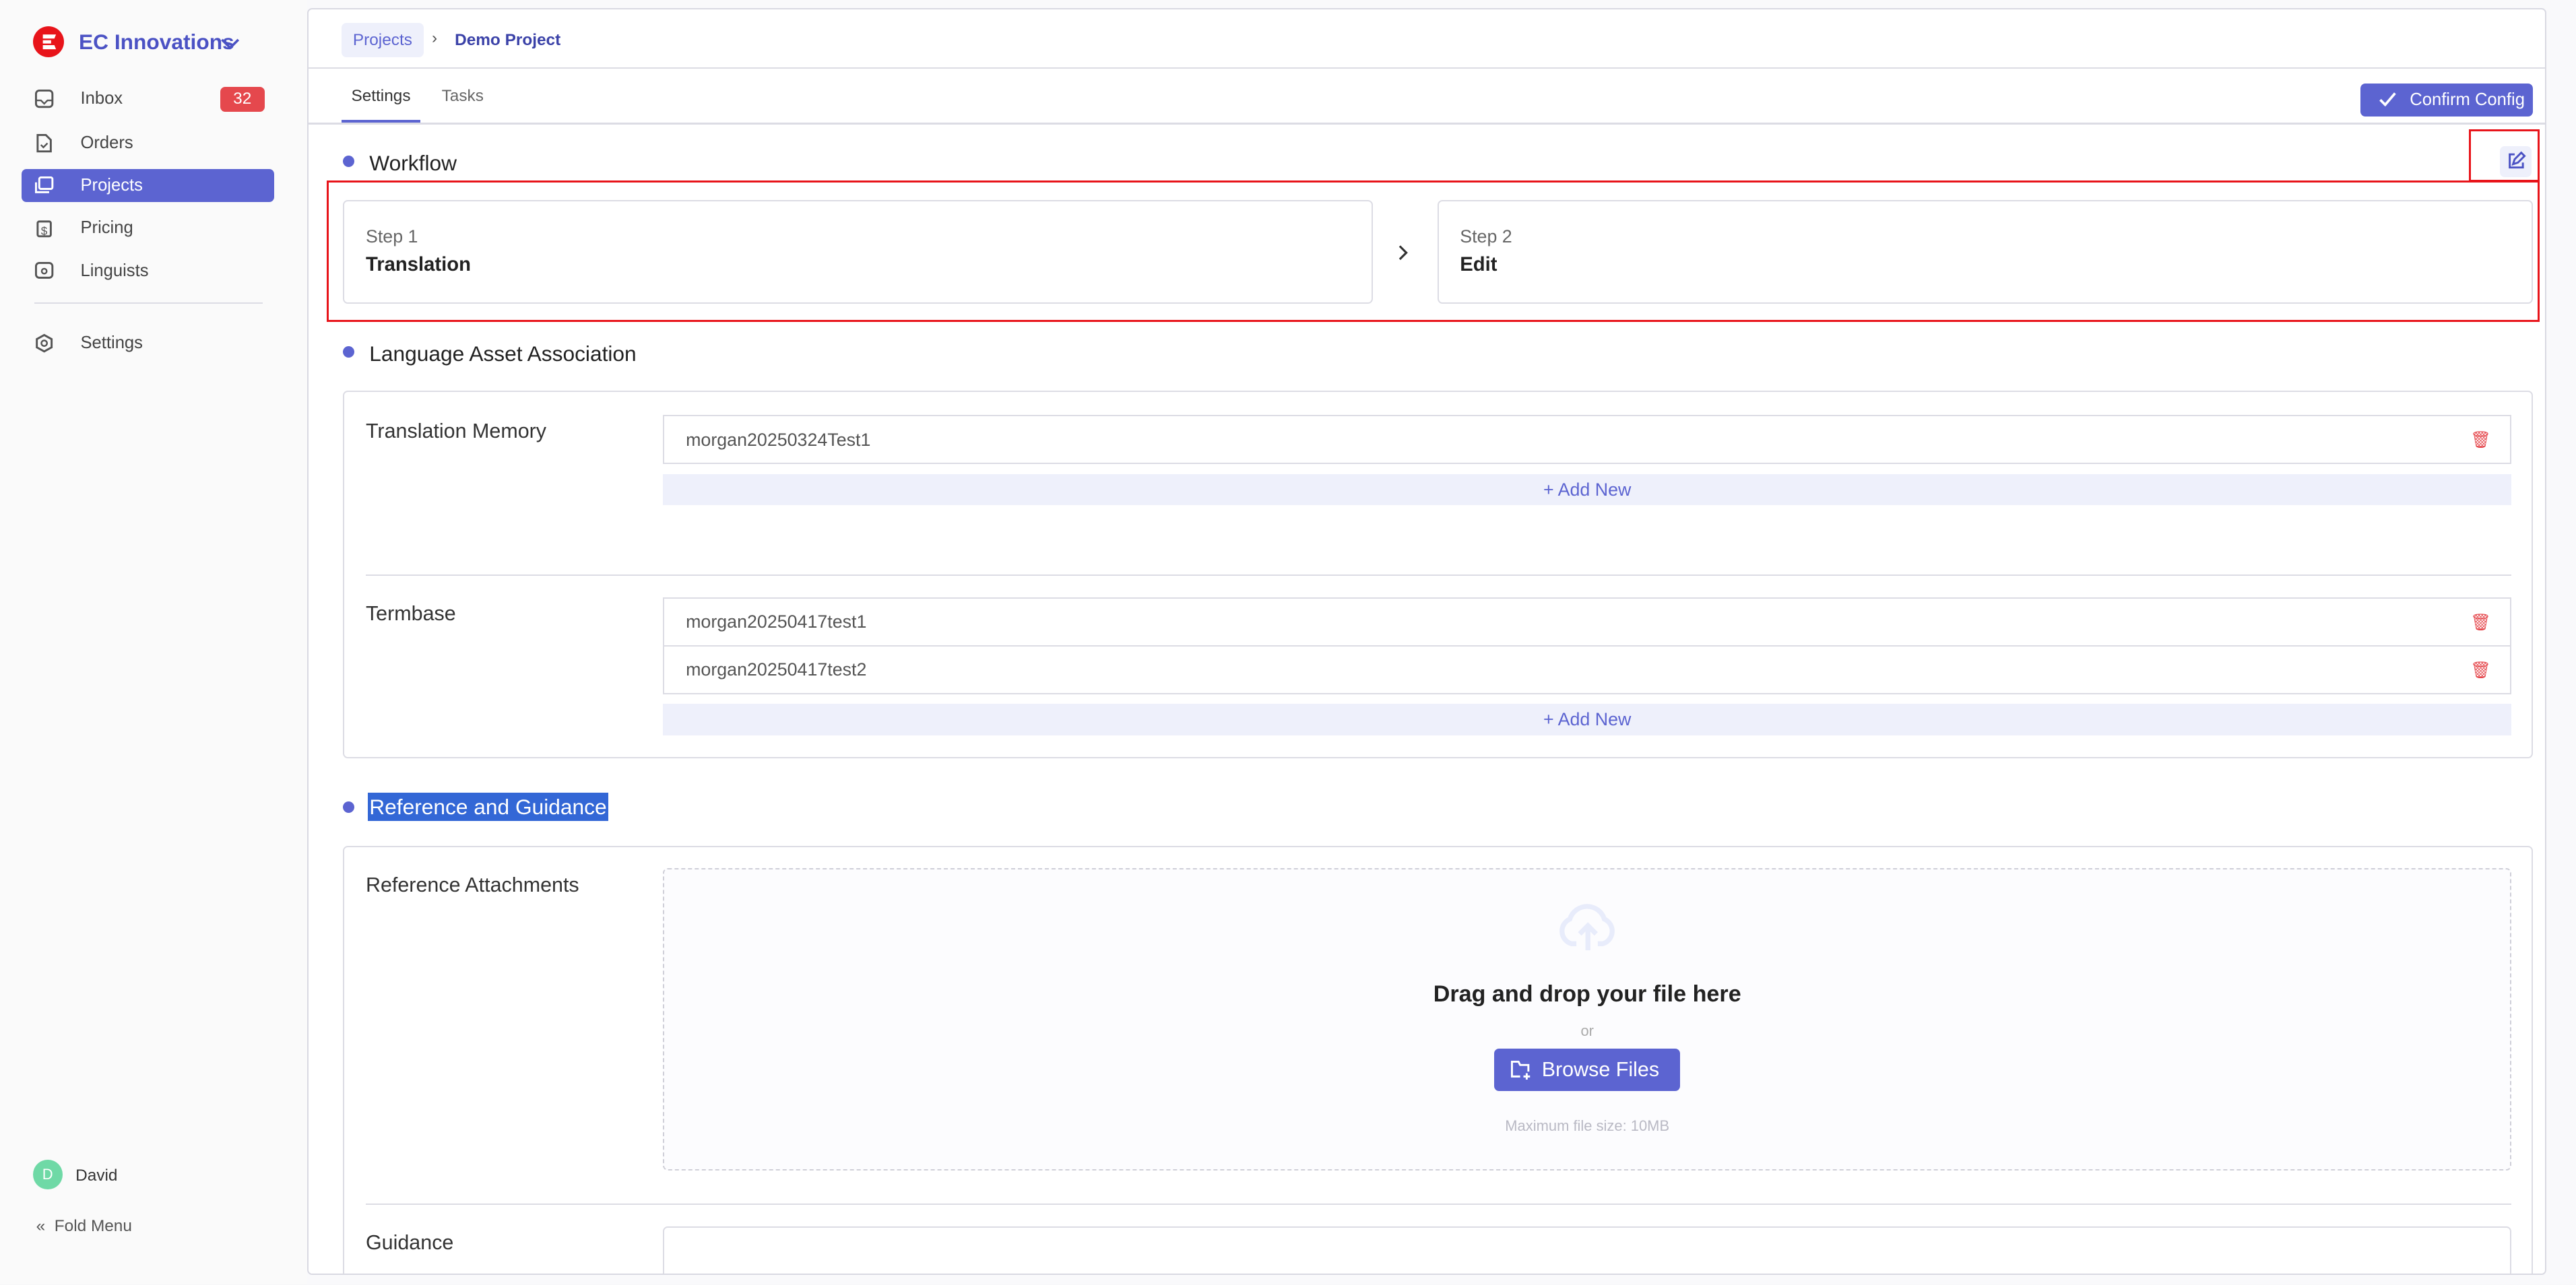 The height and width of the screenshot is (1285, 2576). What do you see at coordinates (2387, 100) in the screenshot?
I see `check-icon` at bounding box center [2387, 100].